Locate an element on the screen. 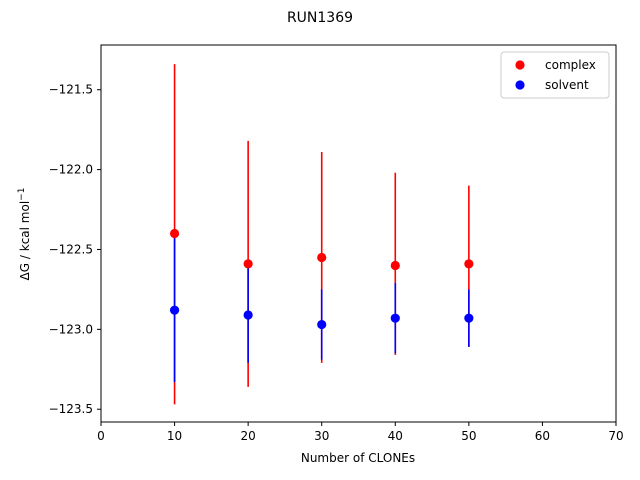  legend-label-complex: complex is located at coordinates (570, 65).